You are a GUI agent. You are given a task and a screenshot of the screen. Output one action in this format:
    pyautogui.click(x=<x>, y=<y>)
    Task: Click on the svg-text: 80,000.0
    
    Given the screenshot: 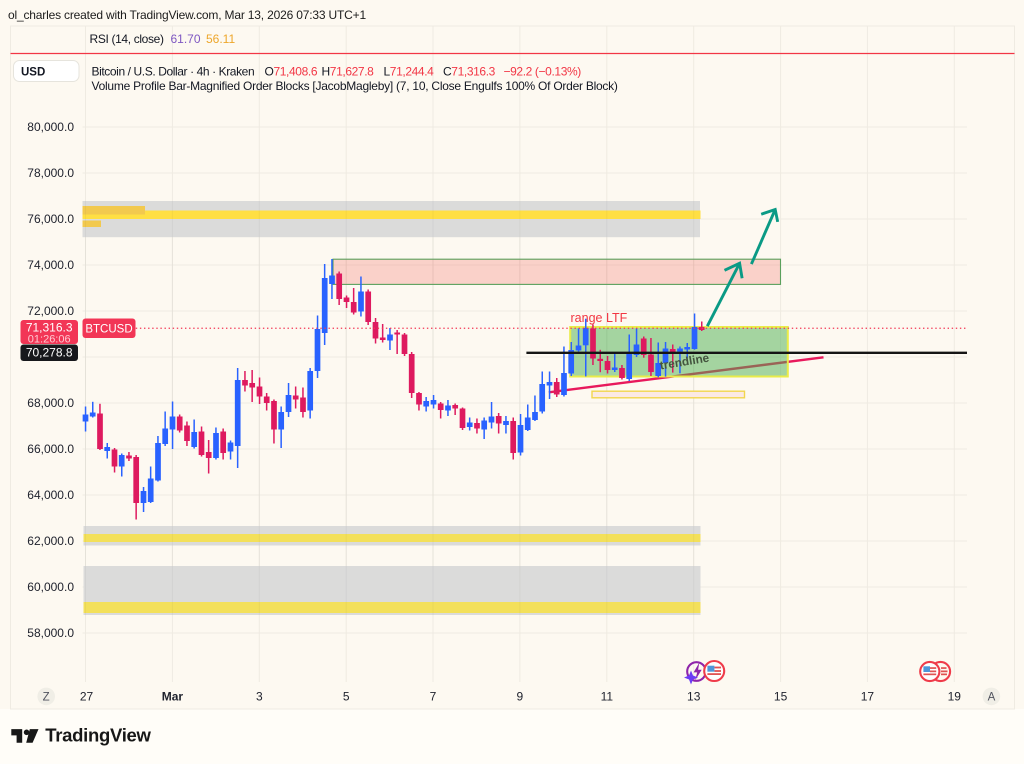 What is the action you would take?
    pyautogui.click(x=50, y=127)
    